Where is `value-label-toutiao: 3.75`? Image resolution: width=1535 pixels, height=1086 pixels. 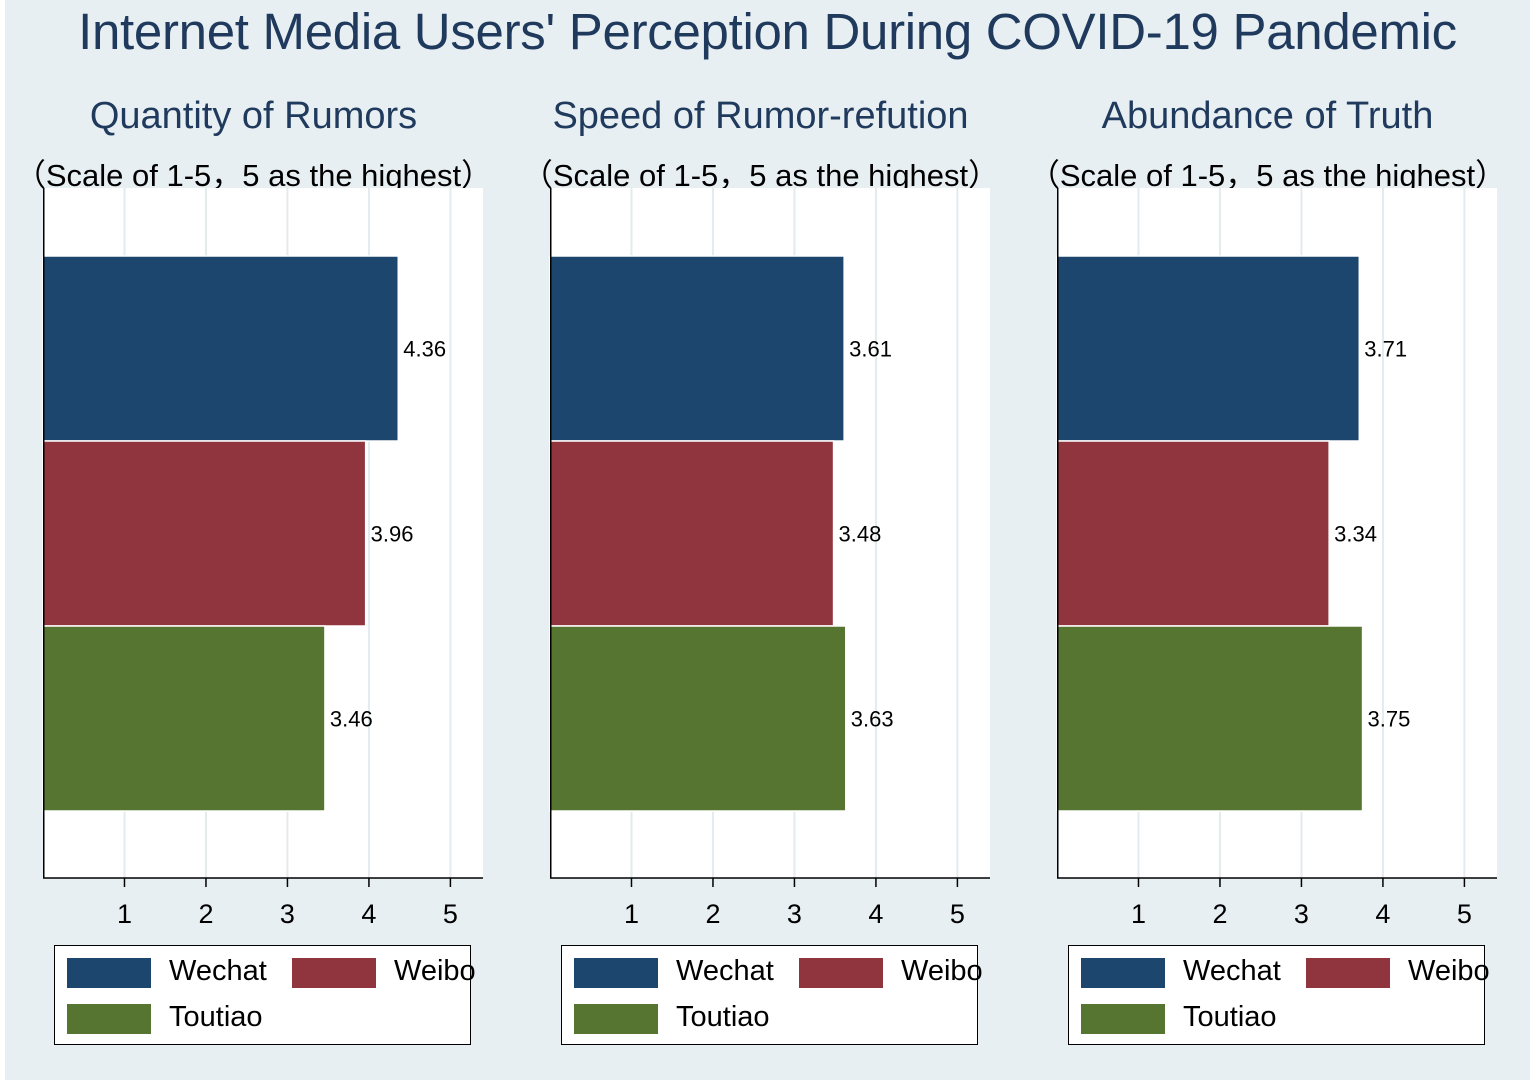 value-label-toutiao: 3.75 is located at coordinates (1389, 719).